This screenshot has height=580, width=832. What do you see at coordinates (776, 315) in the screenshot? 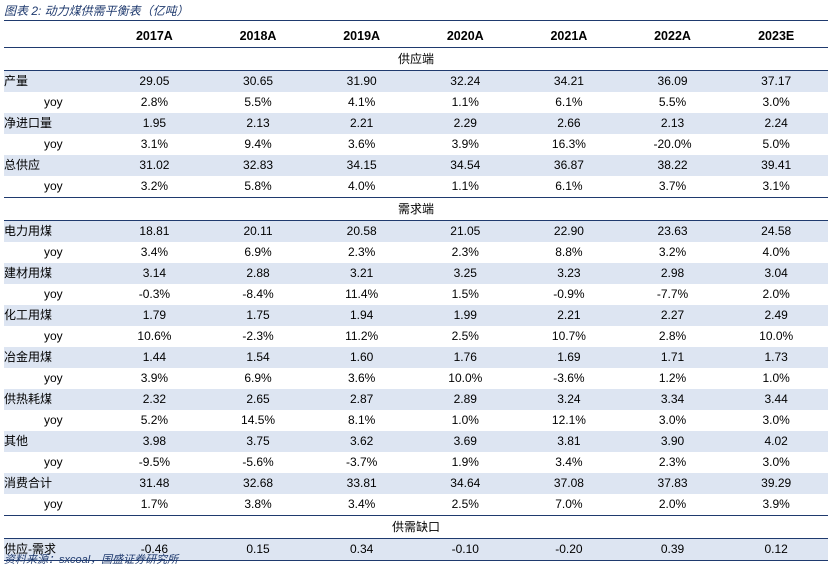
I see `value-cell: 2.49` at bounding box center [776, 315].